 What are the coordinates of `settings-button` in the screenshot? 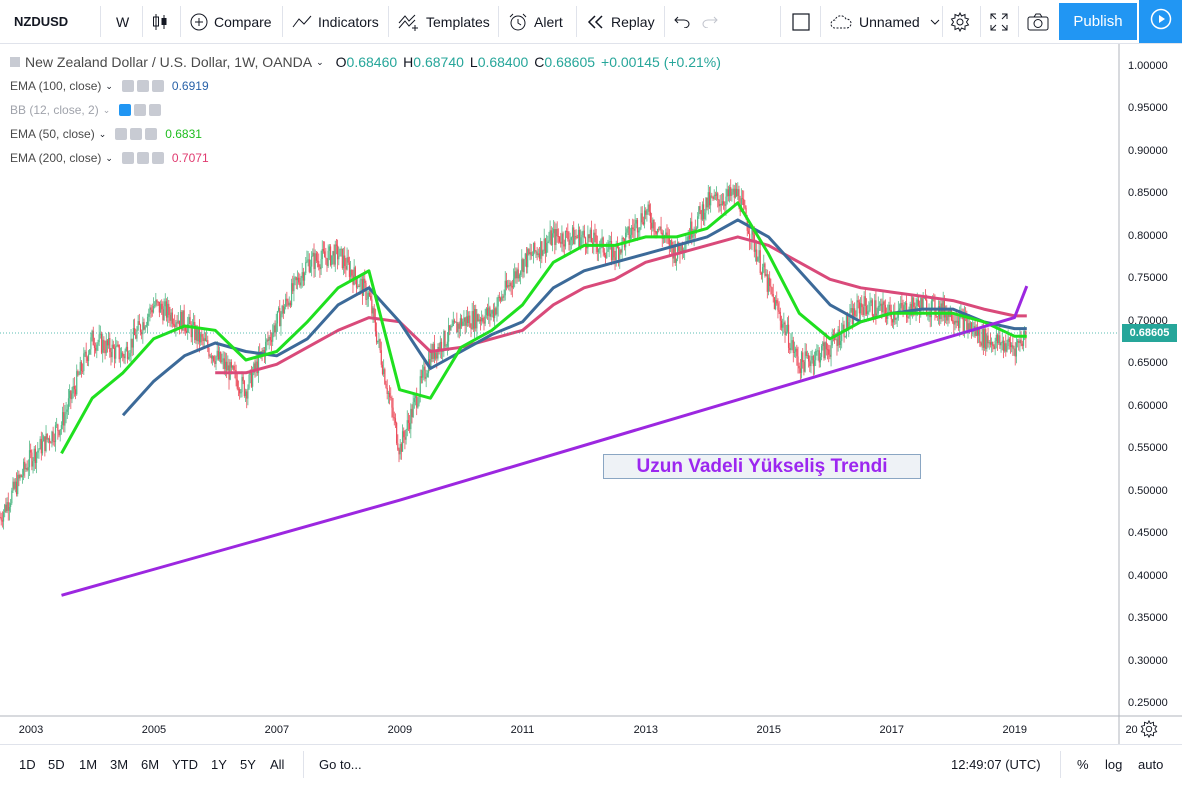 It's located at (963, 21).